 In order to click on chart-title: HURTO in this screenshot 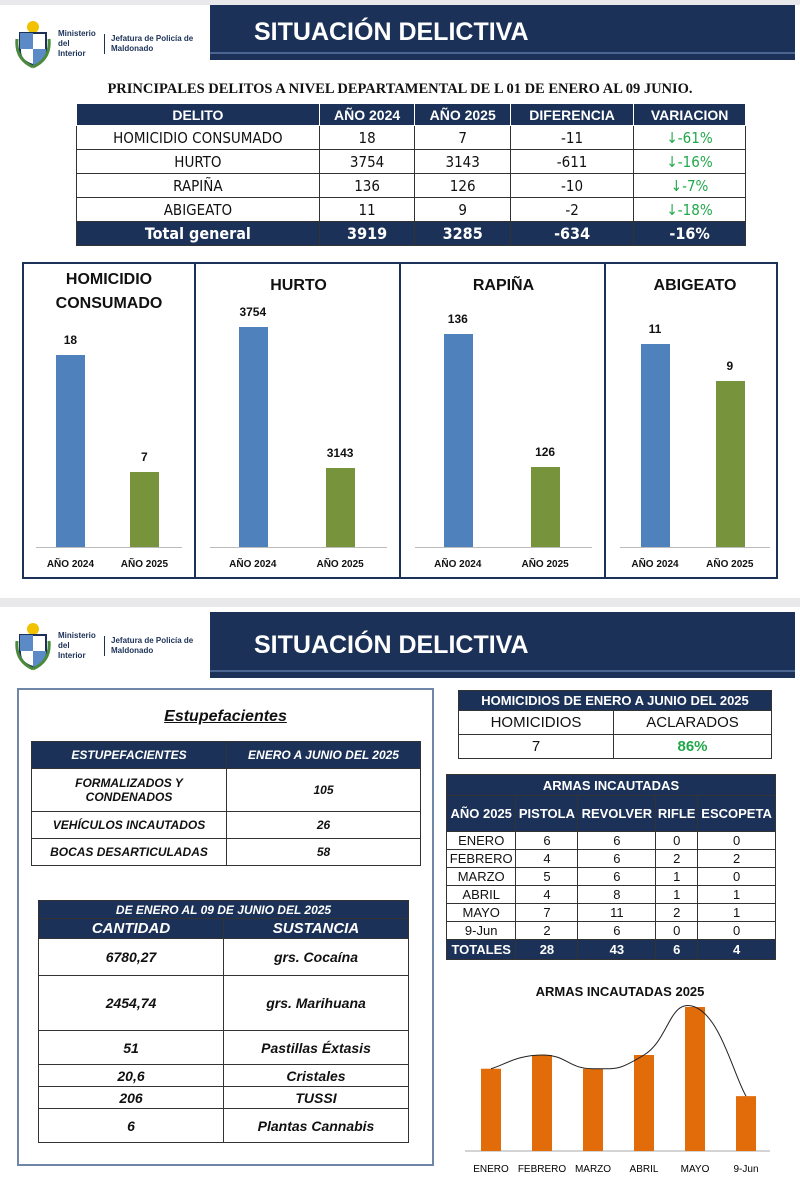, I will do `click(298, 285)`.